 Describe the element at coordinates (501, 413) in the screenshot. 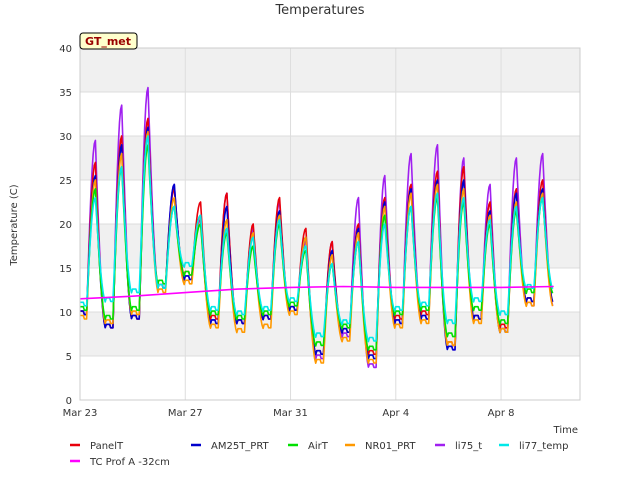

I see `x-tick-label: Apr 8` at that location.